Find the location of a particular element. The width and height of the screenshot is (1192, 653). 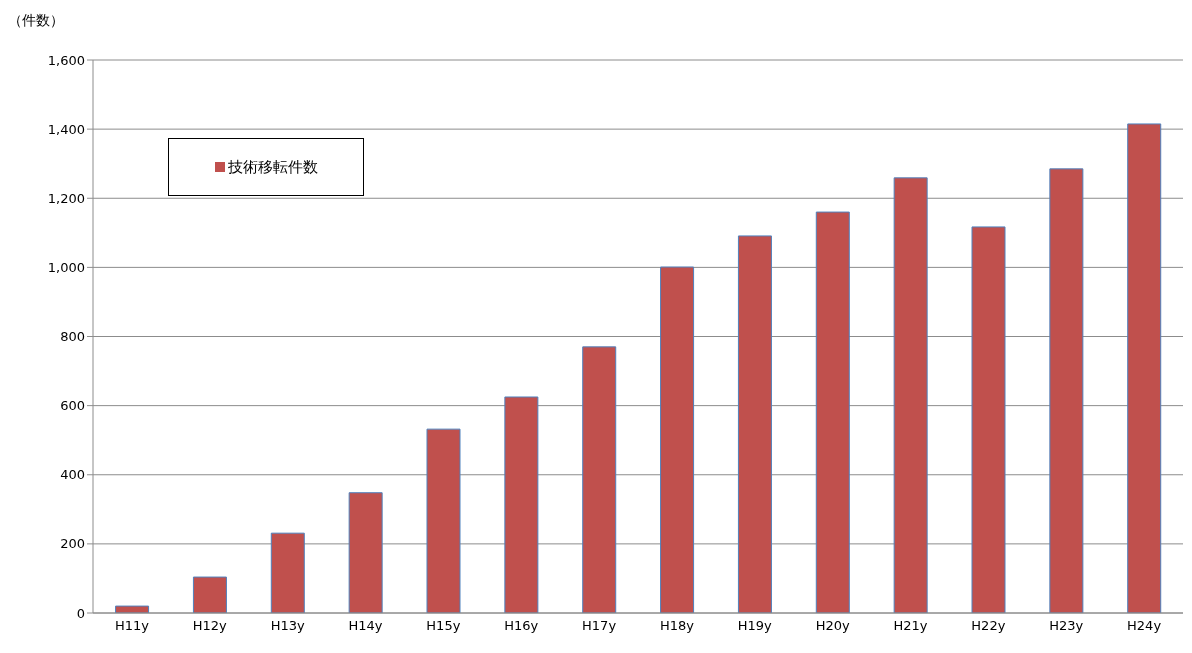

x-tick-label: H18y is located at coordinates (677, 626).